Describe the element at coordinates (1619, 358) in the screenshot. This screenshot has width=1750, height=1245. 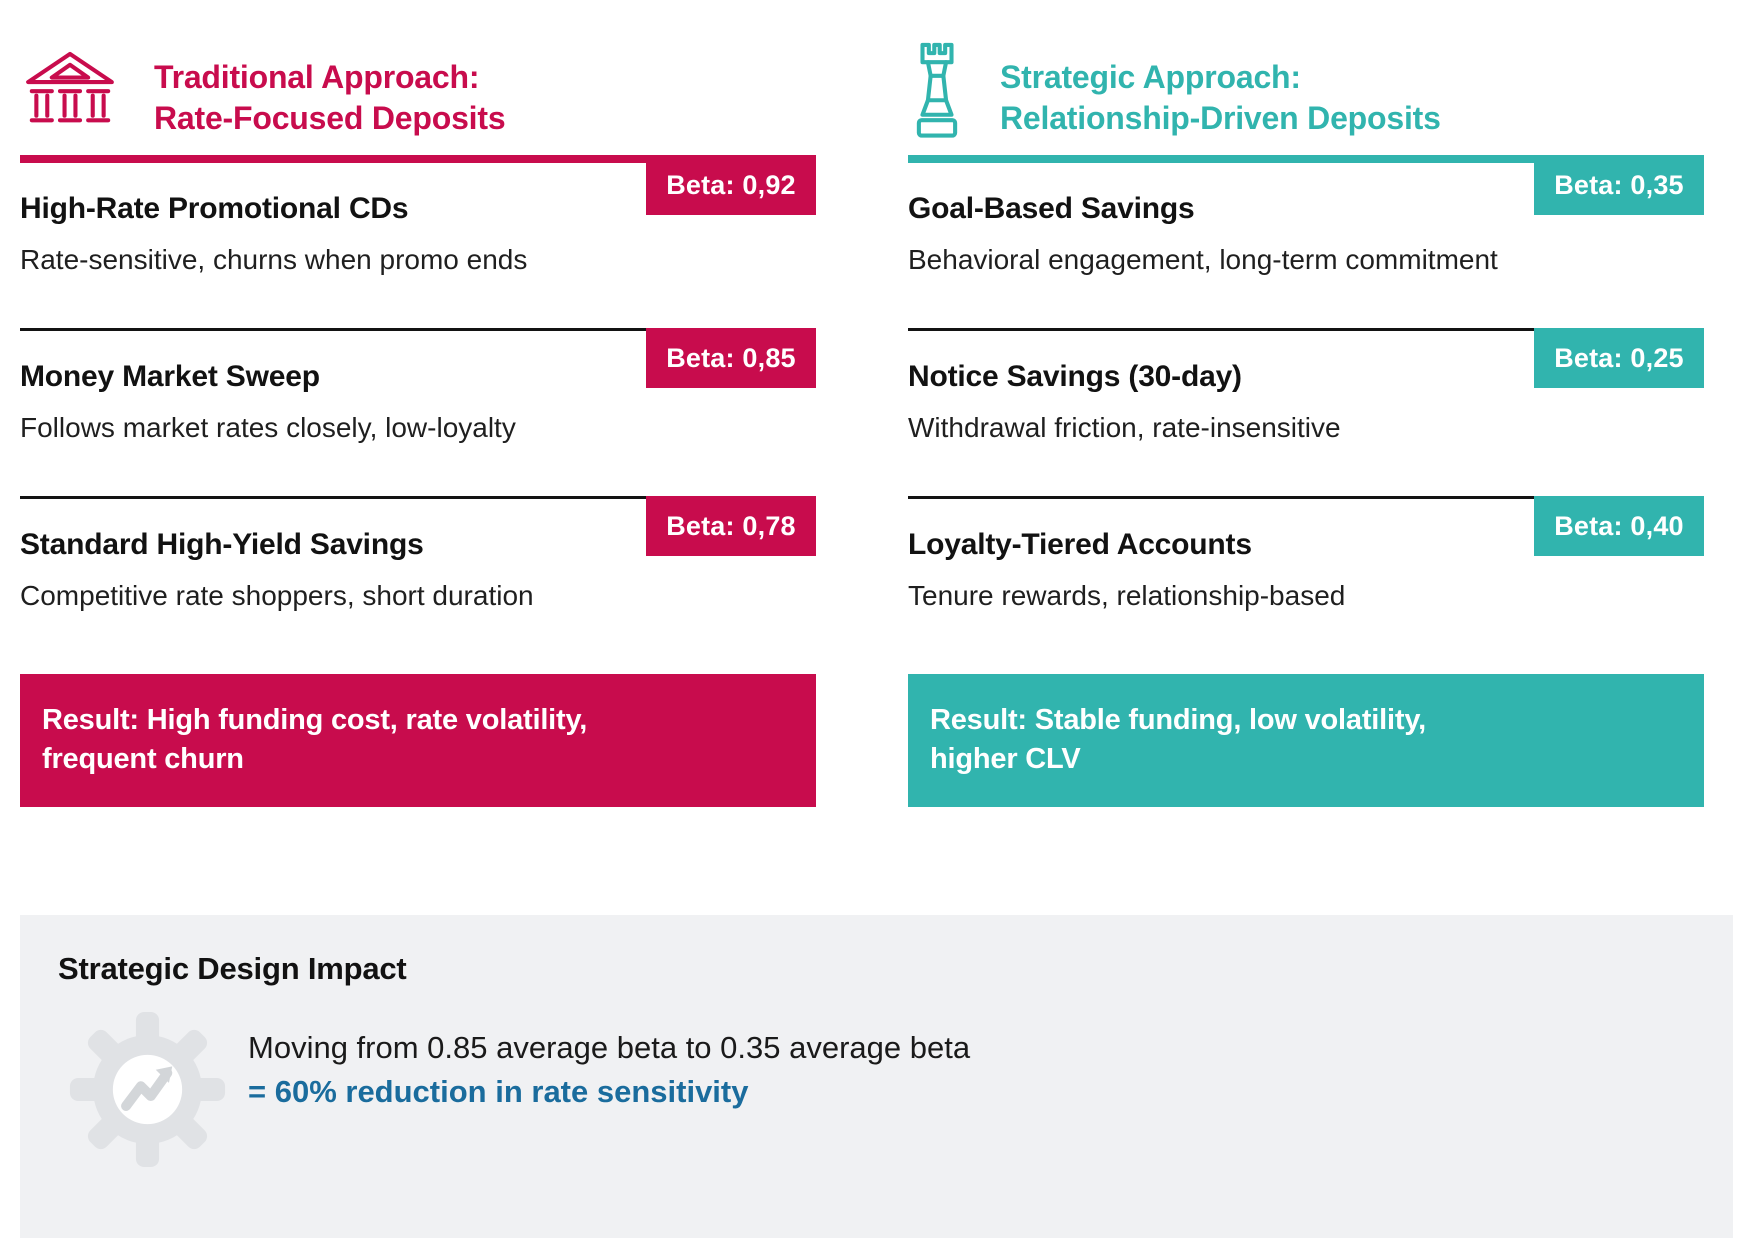
I see `beta-badge: Beta: 0,25` at that location.